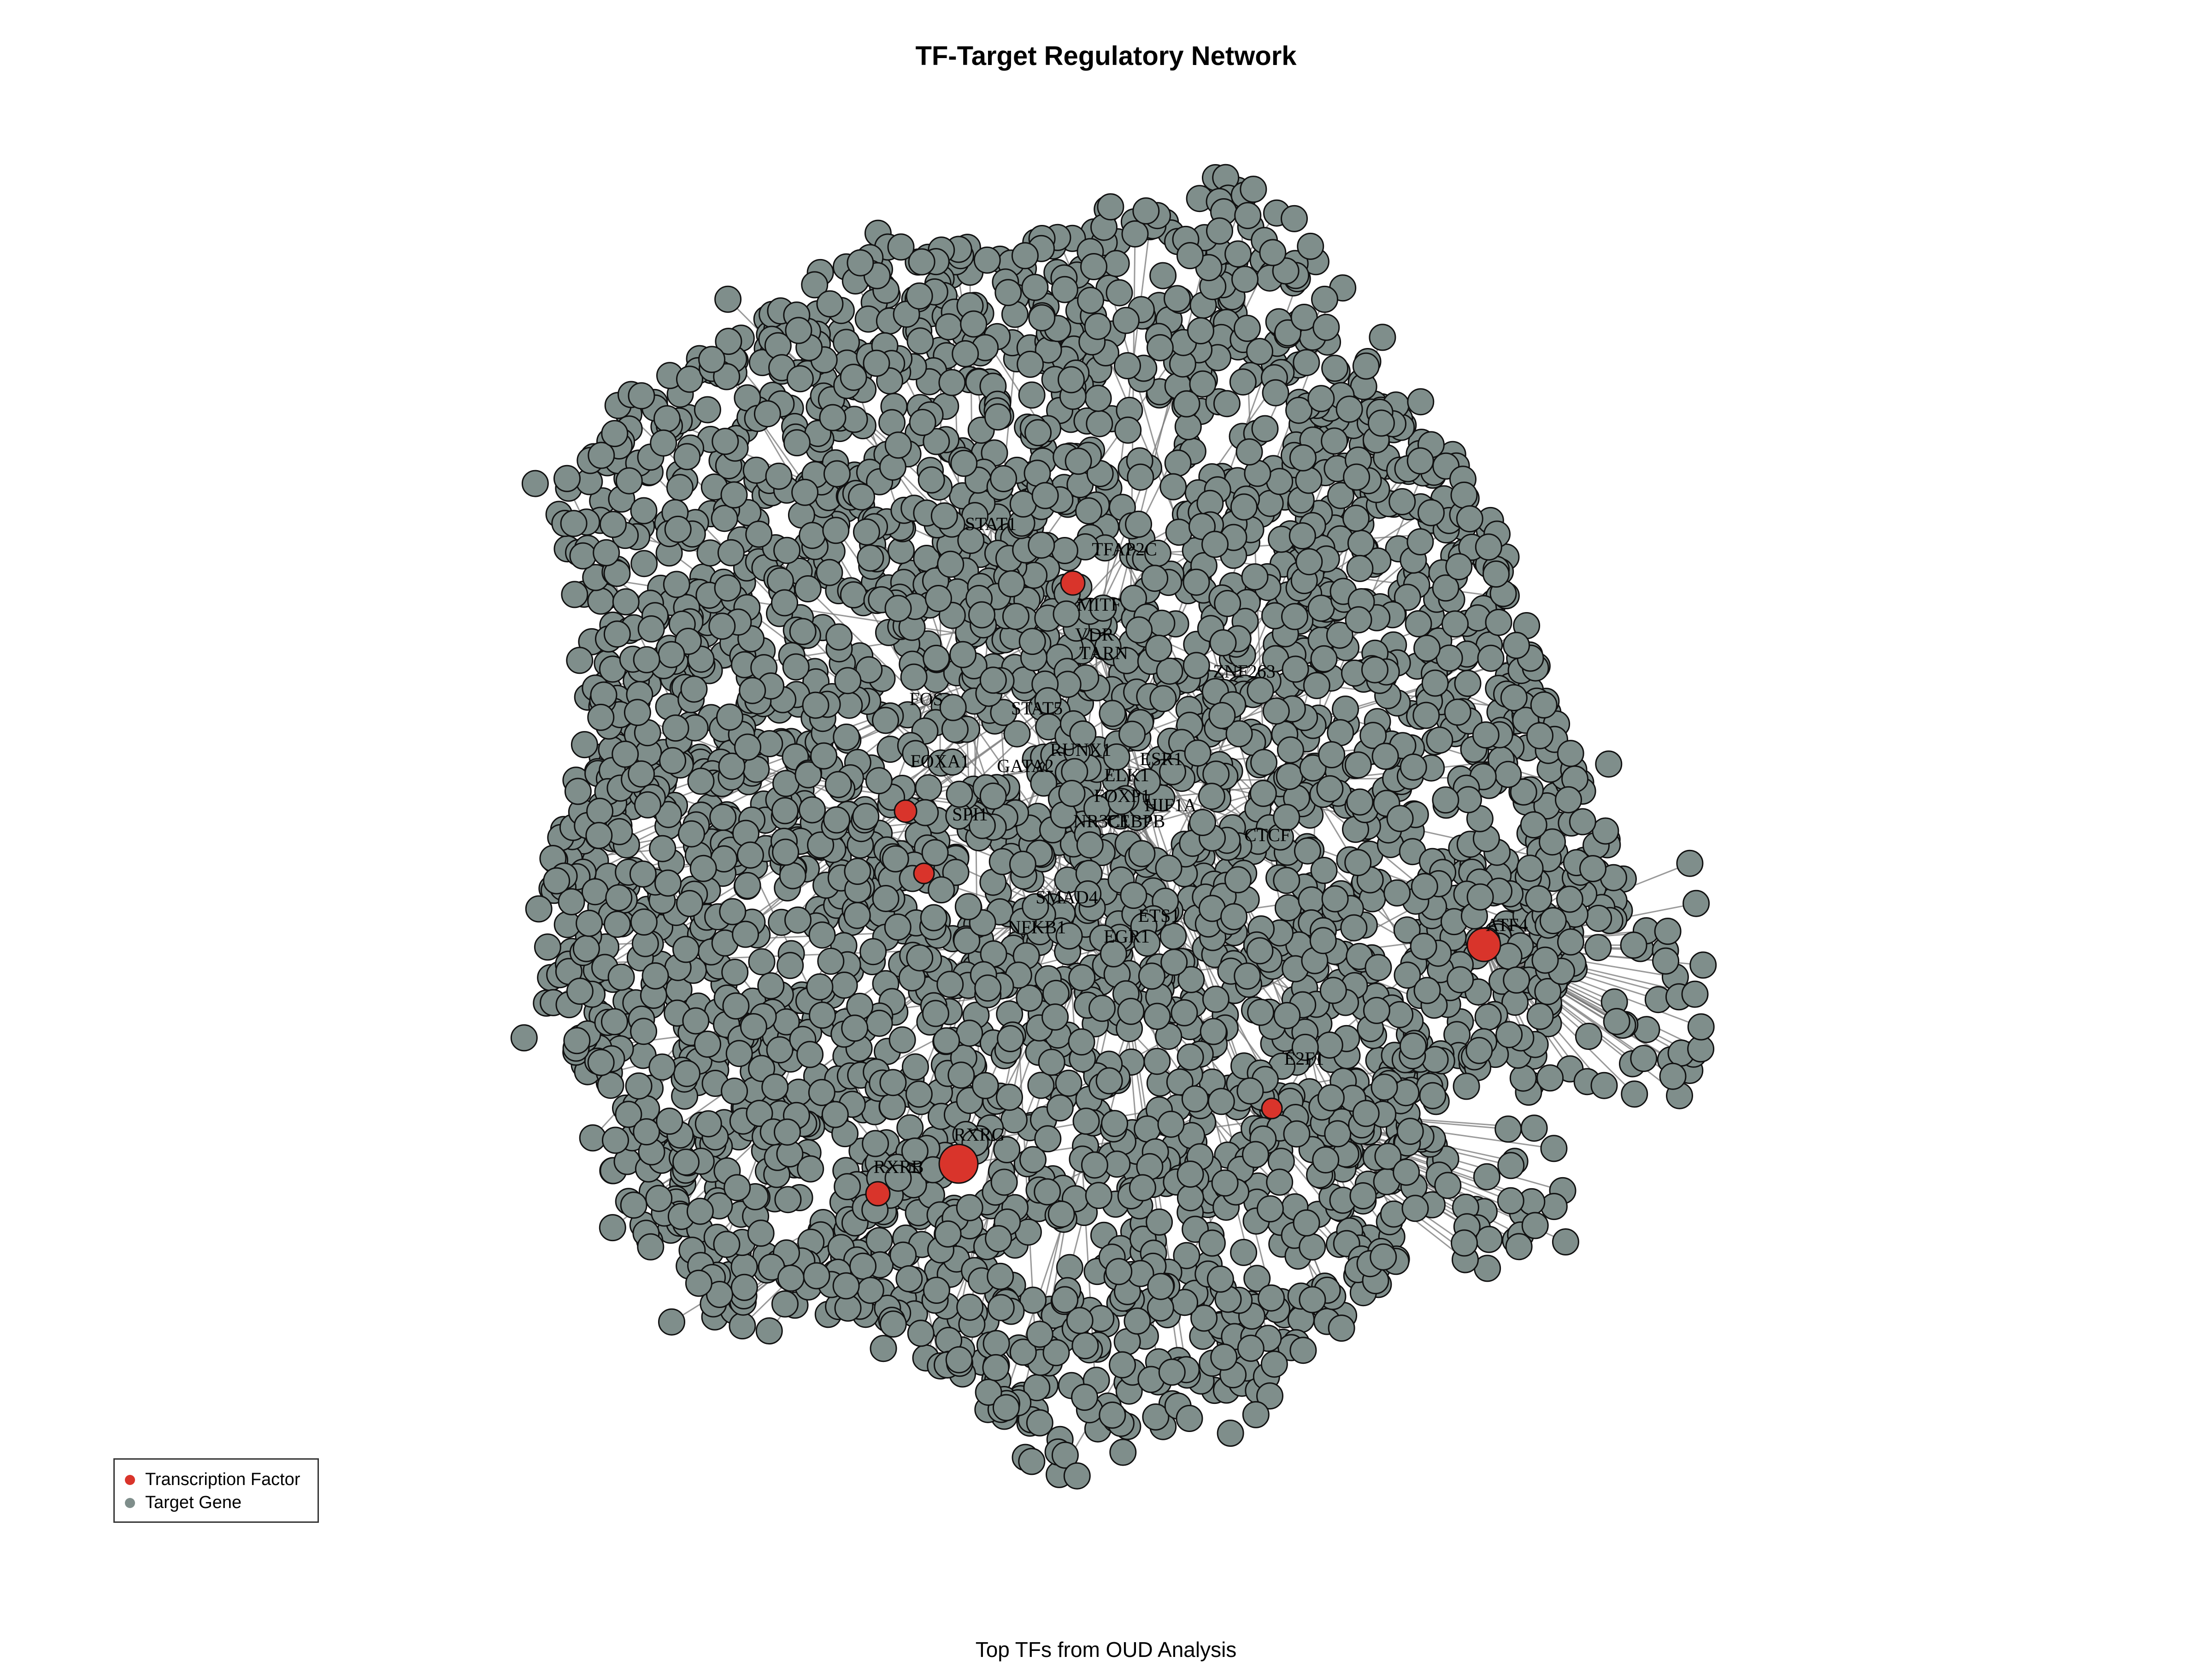 The width and height of the screenshot is (2212, 1662). What do you see at coordinates (1101, 821) in the screenshot?
I see `tf-label: NR3C1` at bounding box center [1101, 821].